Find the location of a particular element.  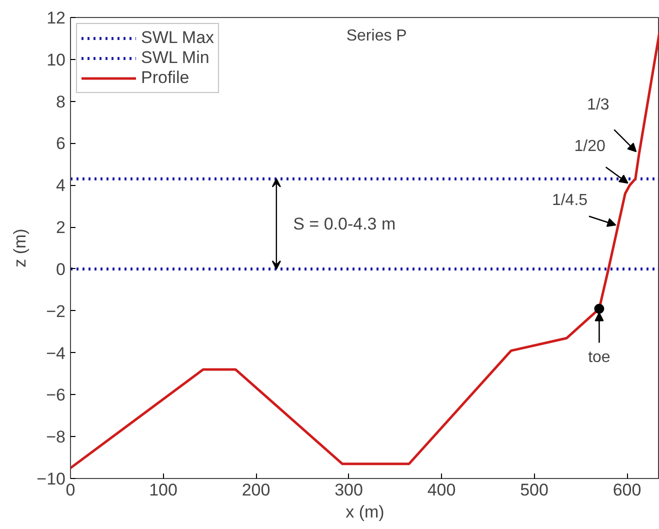

legend-label: Profile is located at coordinates (165, 78).